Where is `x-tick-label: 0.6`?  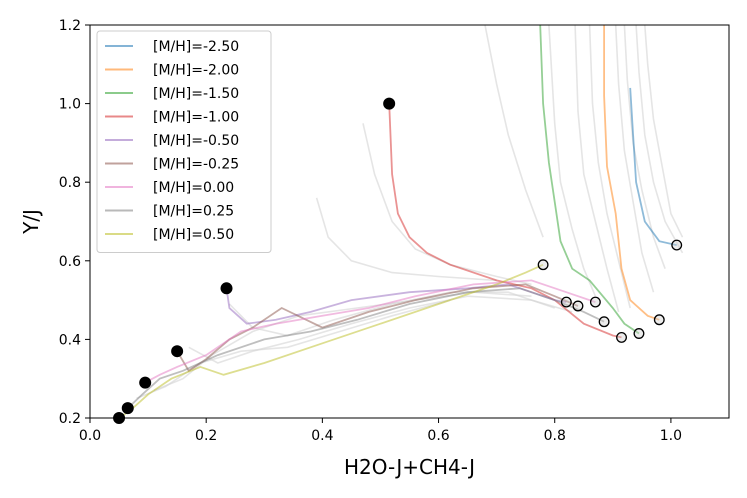
x-tick-label: 0.6 is located at coordinates (438, 436).